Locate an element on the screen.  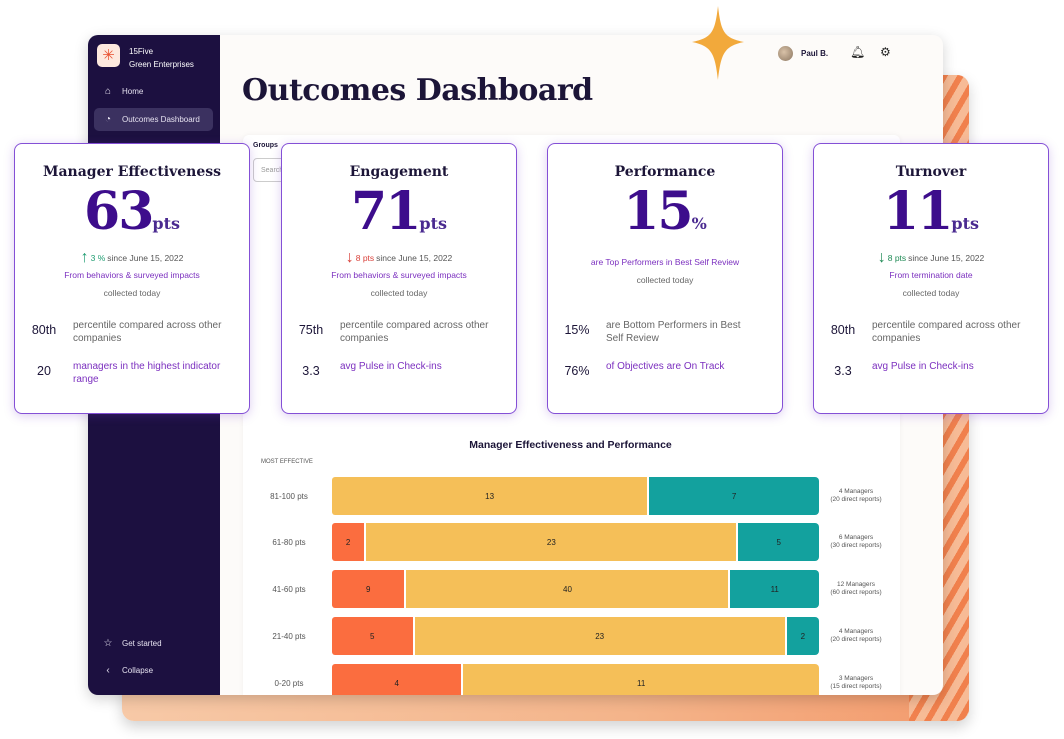
user-menu: Paul B. is located at coordinates (803, 53).